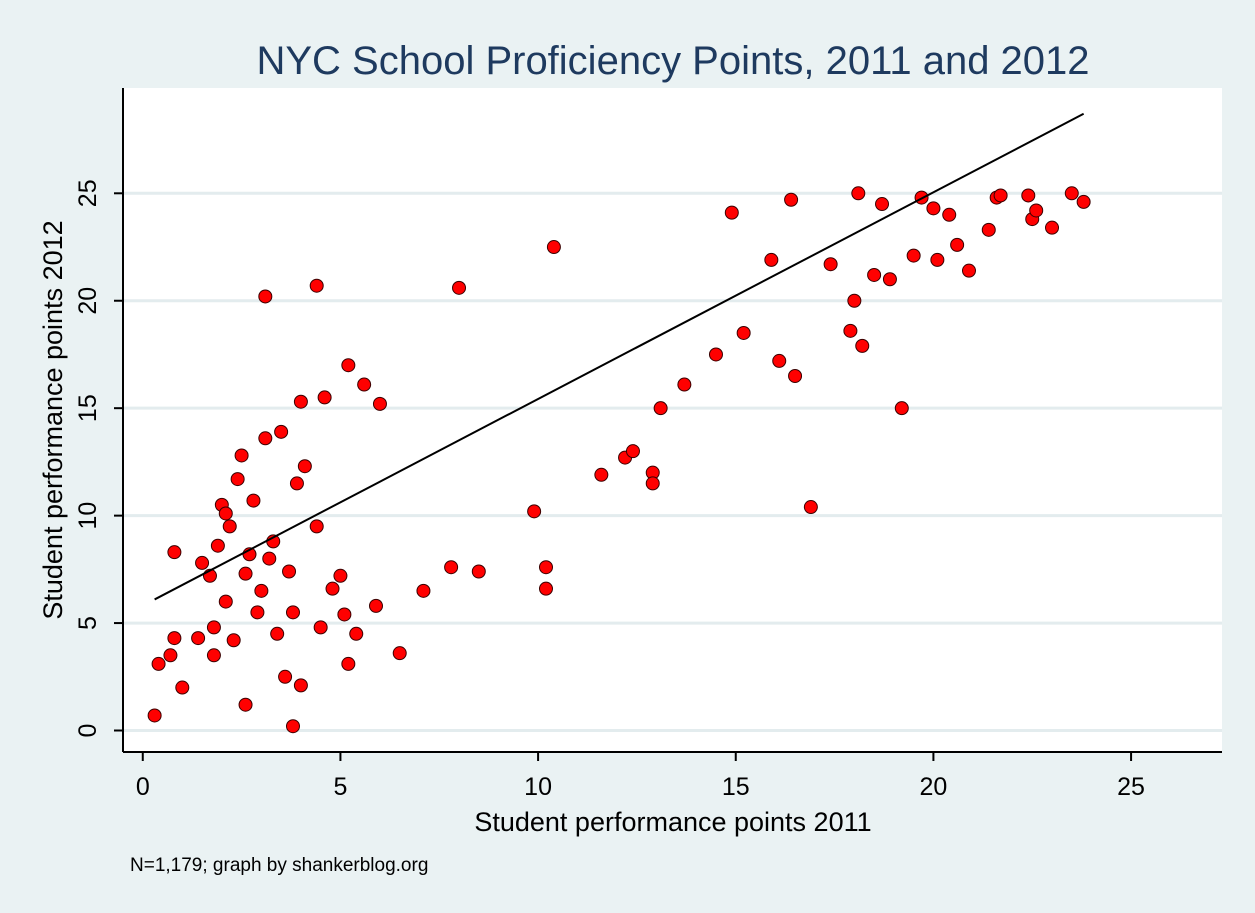 The height and width of the screenshot is (913, 1255). I want to click on y-axis-label: Student performance points 2012, so click(53, 419).